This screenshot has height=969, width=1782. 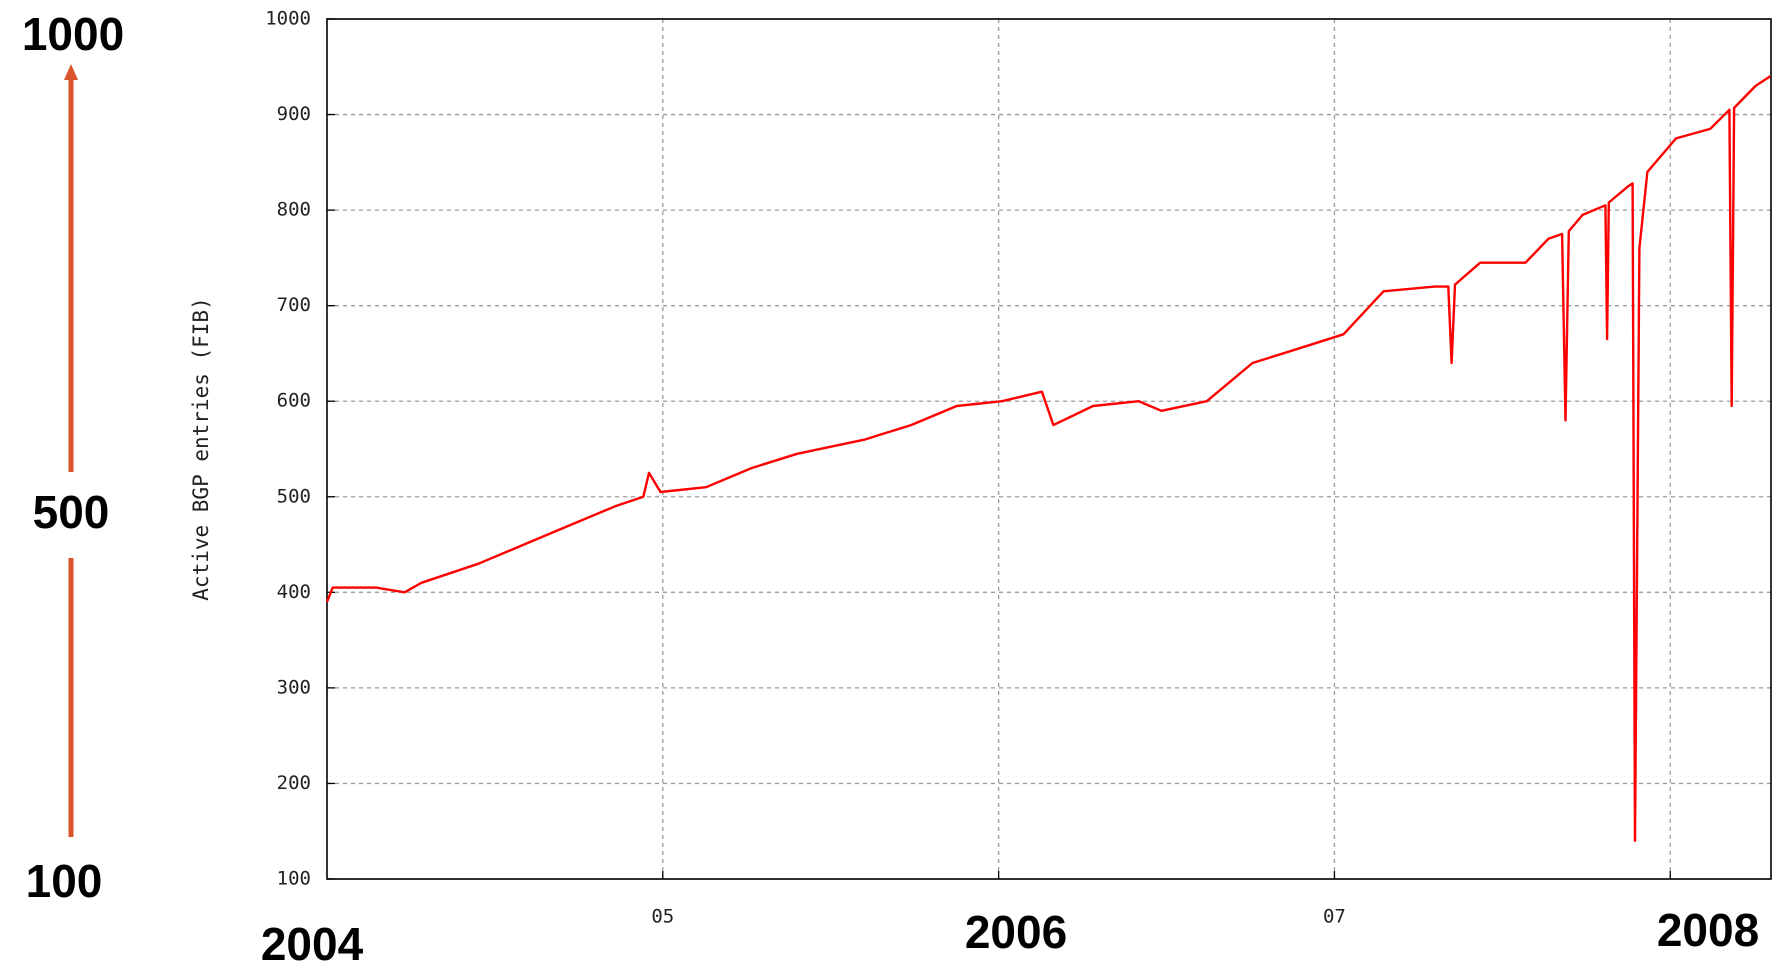 I want to click on annotation: 100, so click(x=64, y=881).